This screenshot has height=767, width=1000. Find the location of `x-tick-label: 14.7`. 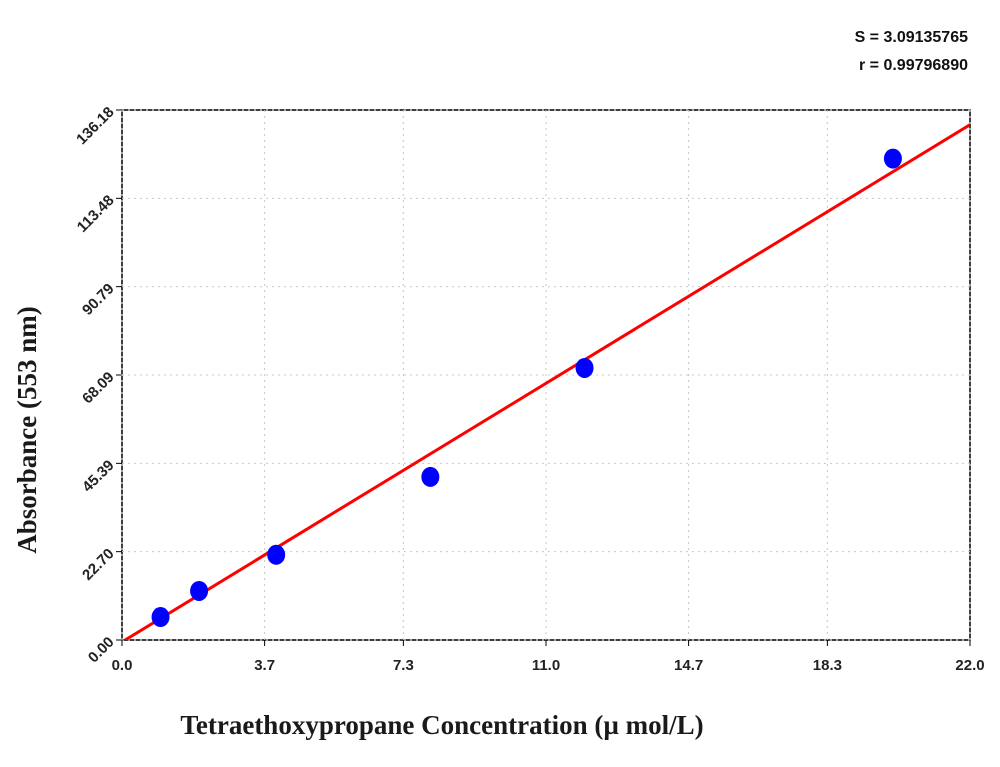

x-tick-label: 14.7 is located at coordinates (688, 665).